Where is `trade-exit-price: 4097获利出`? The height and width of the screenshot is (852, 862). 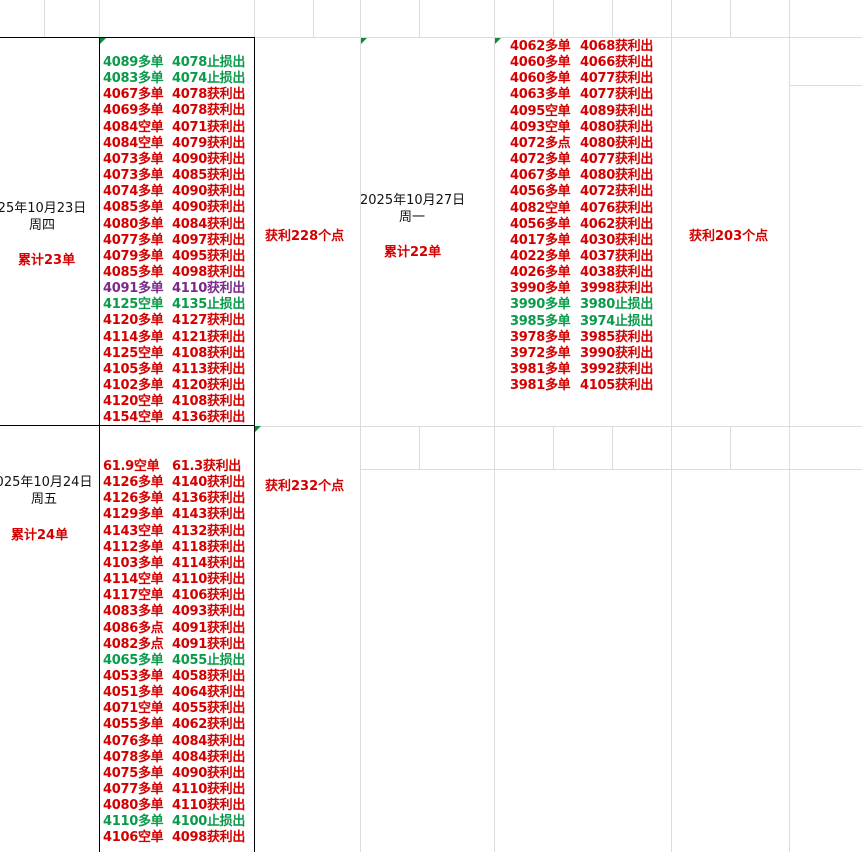
trade-exit-price: 4097获利出 is located at coordinates (209, 240).